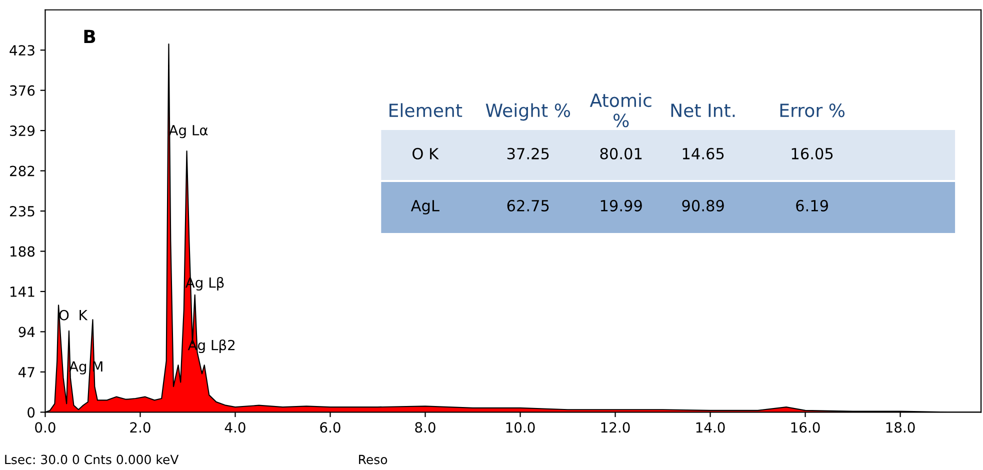 Image resolution: width=983 pixels, height=470 pixels. Describe the element at coordinates (900, 427) in the screenshot. I see `x-tick-label: 18.0` at that location.